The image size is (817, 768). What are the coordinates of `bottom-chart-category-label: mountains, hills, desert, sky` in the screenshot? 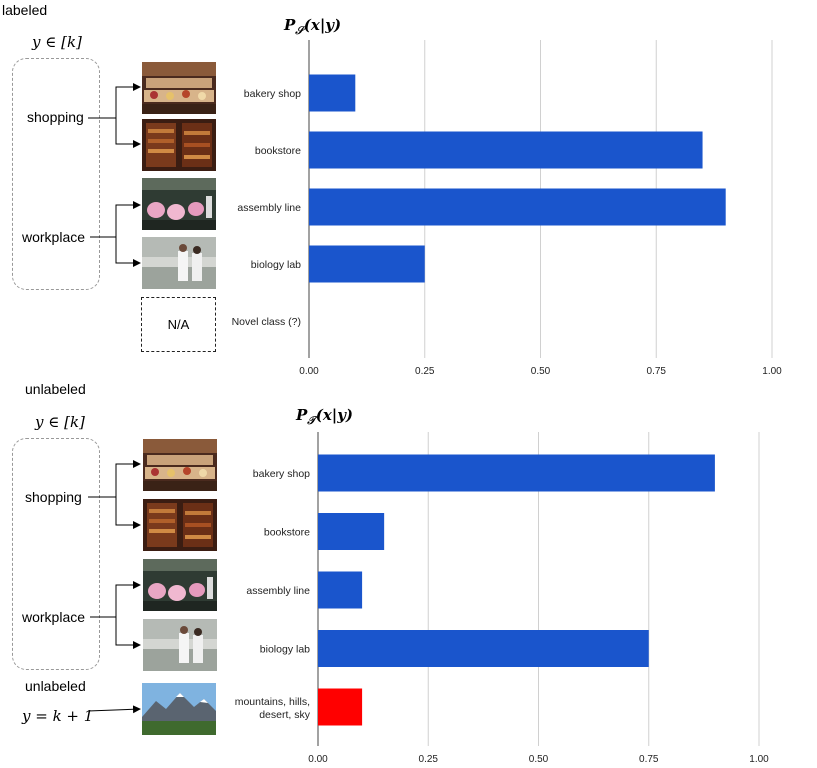 It's located at (273, 708).